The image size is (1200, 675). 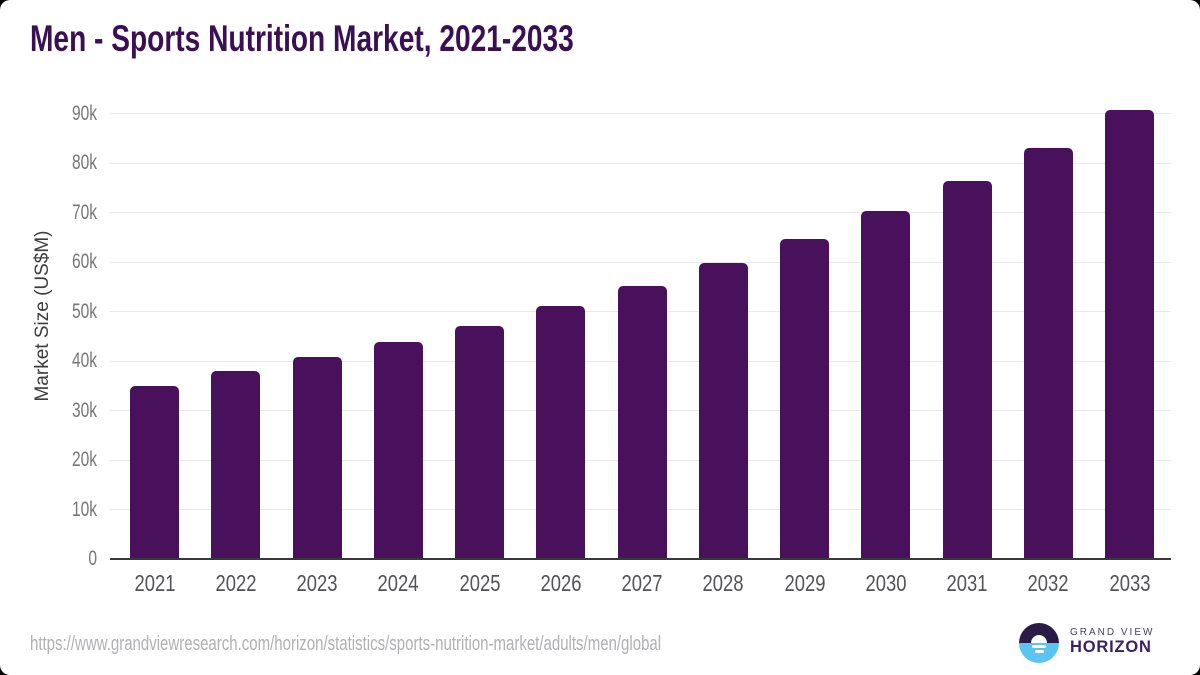 I want to click on x-tick-label-2022: 2022, so click(x=236, y=583).